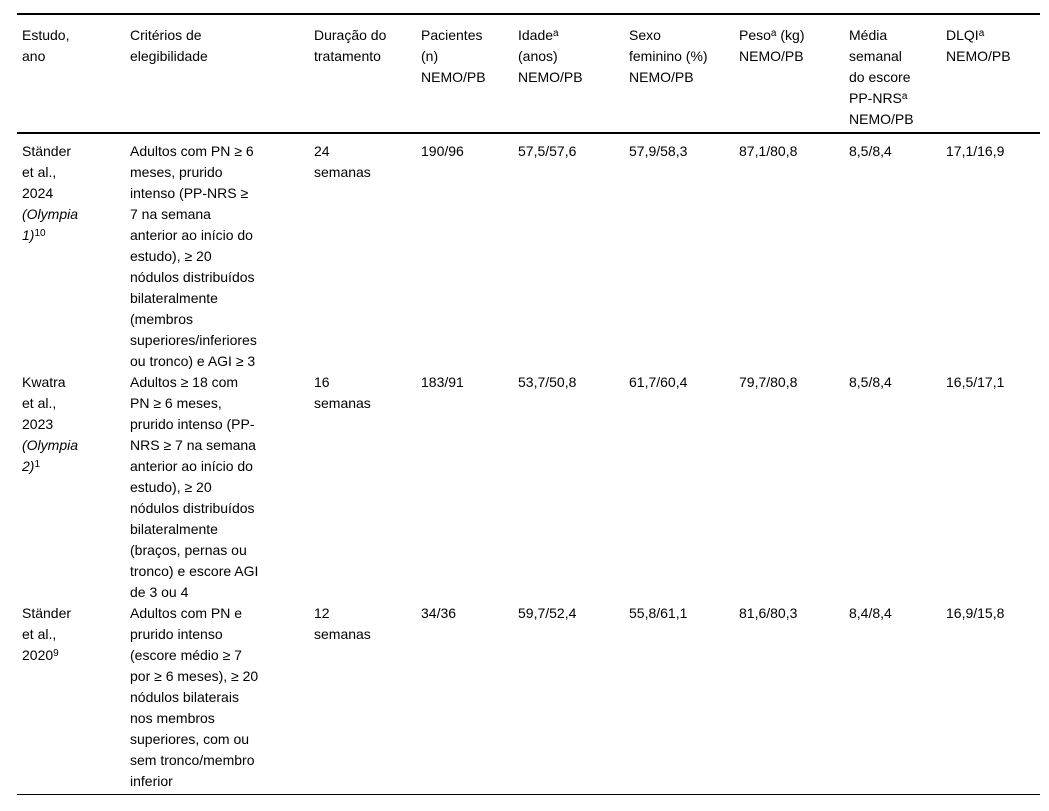 This screenshot has width=1049, height=811. Describe the element at coordinates (442, 382) in the screenshot. I see `cell-patients: 183/91` at that location.